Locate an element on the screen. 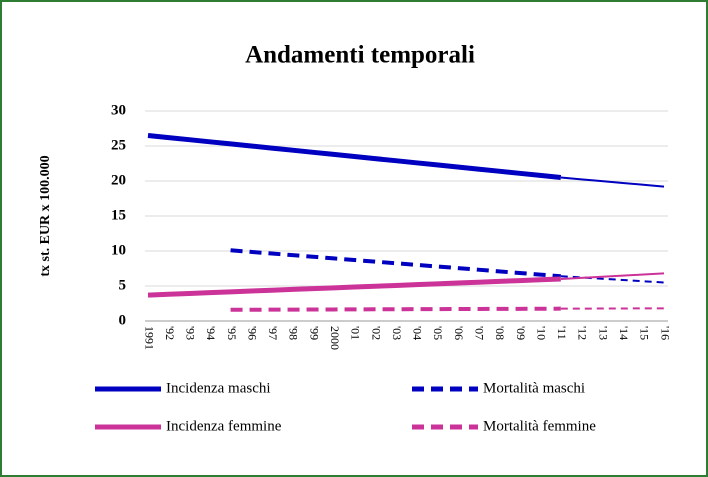  x-tick-label: '04 is located at coordinates (418, 333).